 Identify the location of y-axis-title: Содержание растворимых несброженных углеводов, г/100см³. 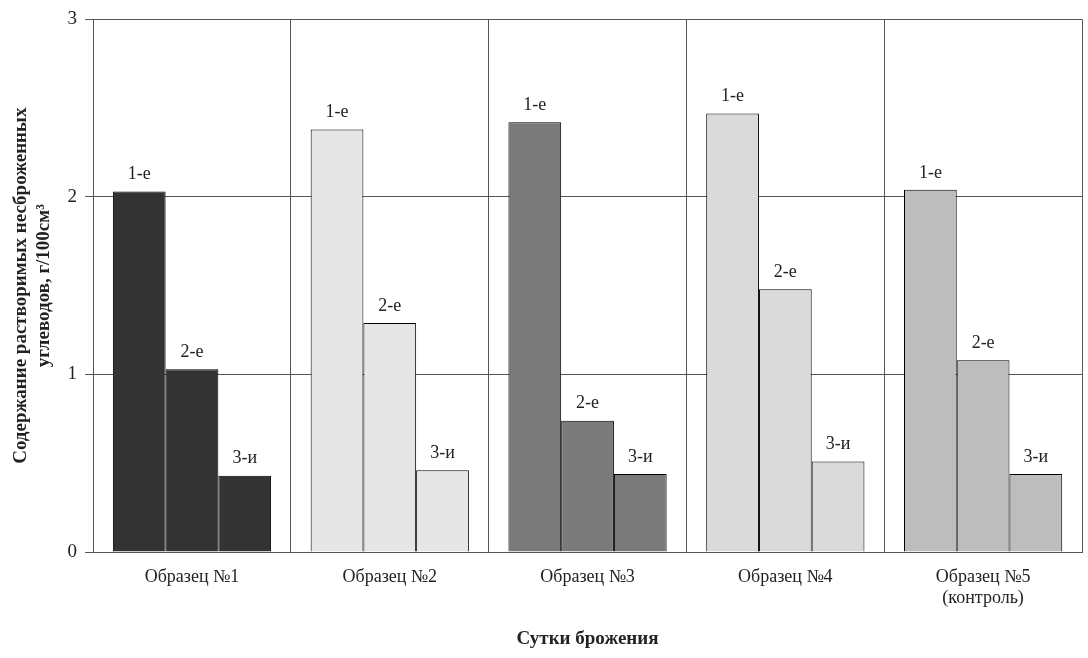
(31, 285).